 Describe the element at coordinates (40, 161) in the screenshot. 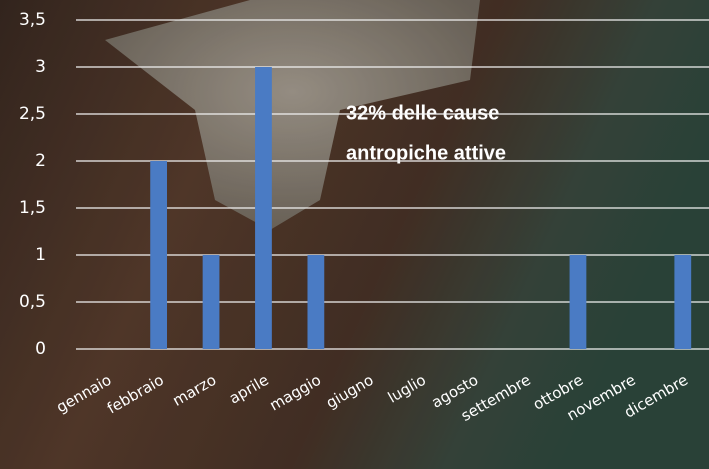

I see `y-tick-label: 2` at that location.